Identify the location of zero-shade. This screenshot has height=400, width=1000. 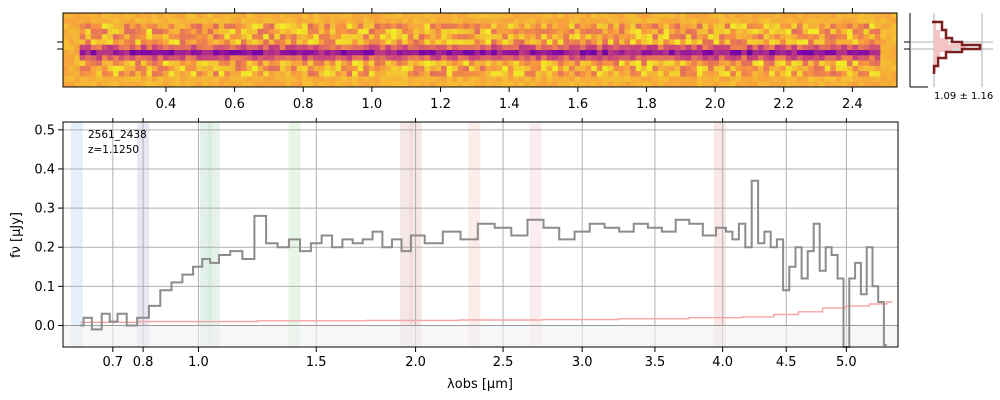
(480, 336).